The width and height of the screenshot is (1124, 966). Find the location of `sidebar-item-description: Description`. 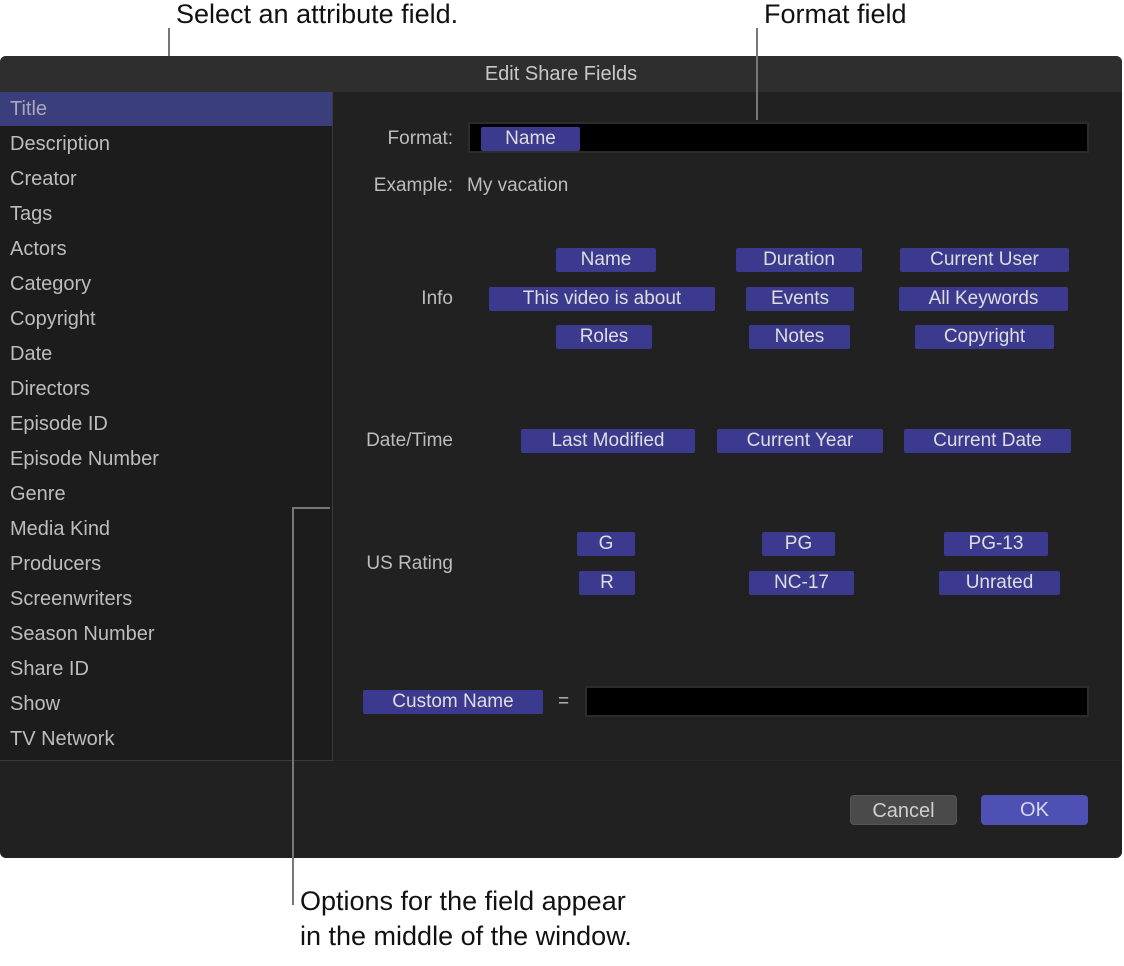

sidebar-item-description: Description is located at coordinates (60, 144).